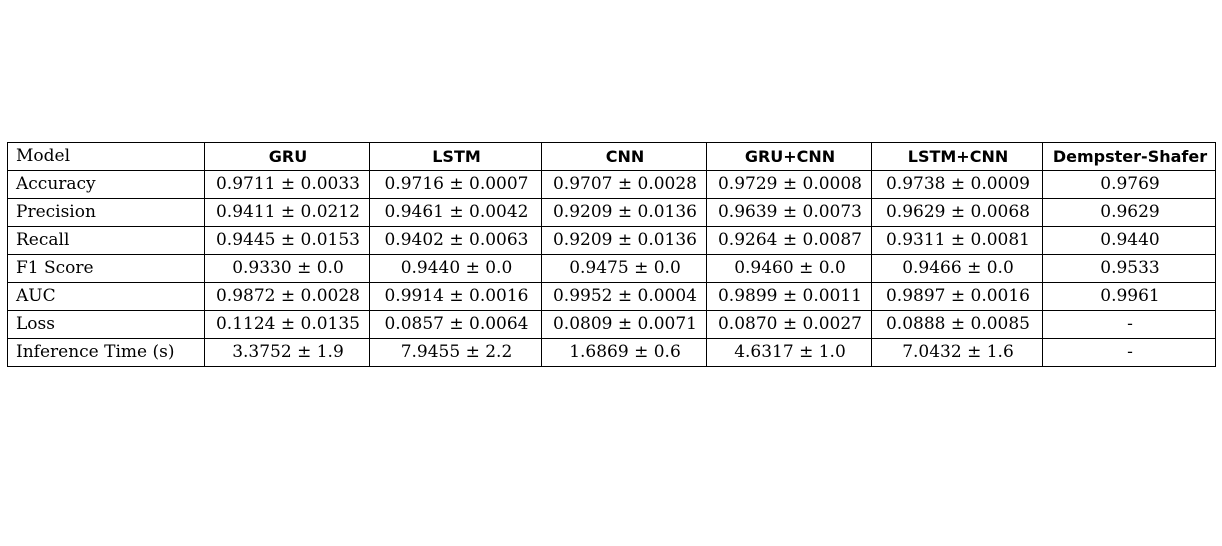 The image size is (1222, 546). Describe the element at coordinates (106, 184) in the screenshot. I see `row-label: Accuracy` at that location.